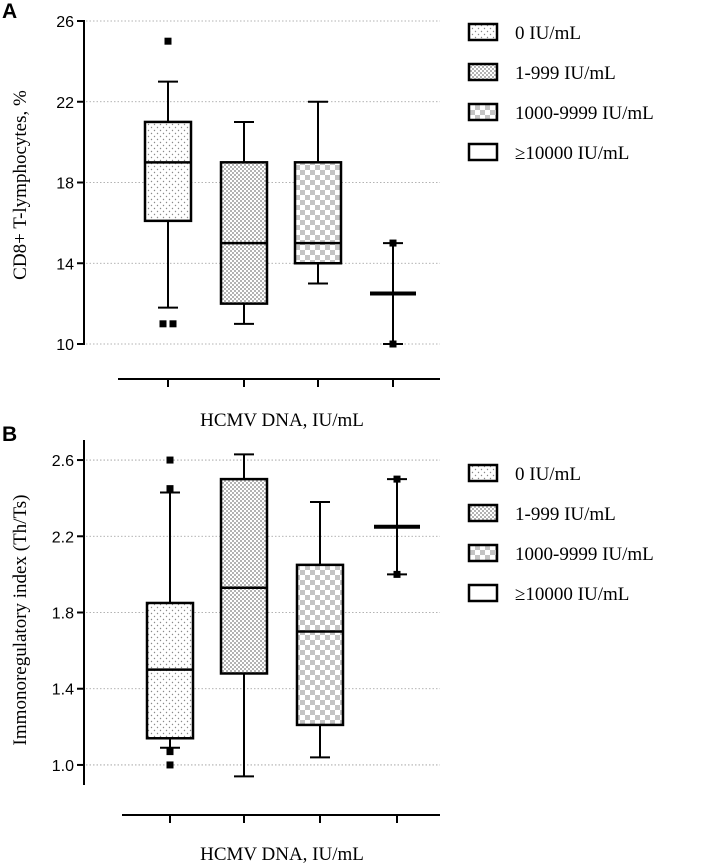 The height and width of the screenshot is (866, 707). Describe the element at coordinates (584, 554) in the screenshot. I see `panel-b-legend-label: 1000-9999 IU/mL` at that location.